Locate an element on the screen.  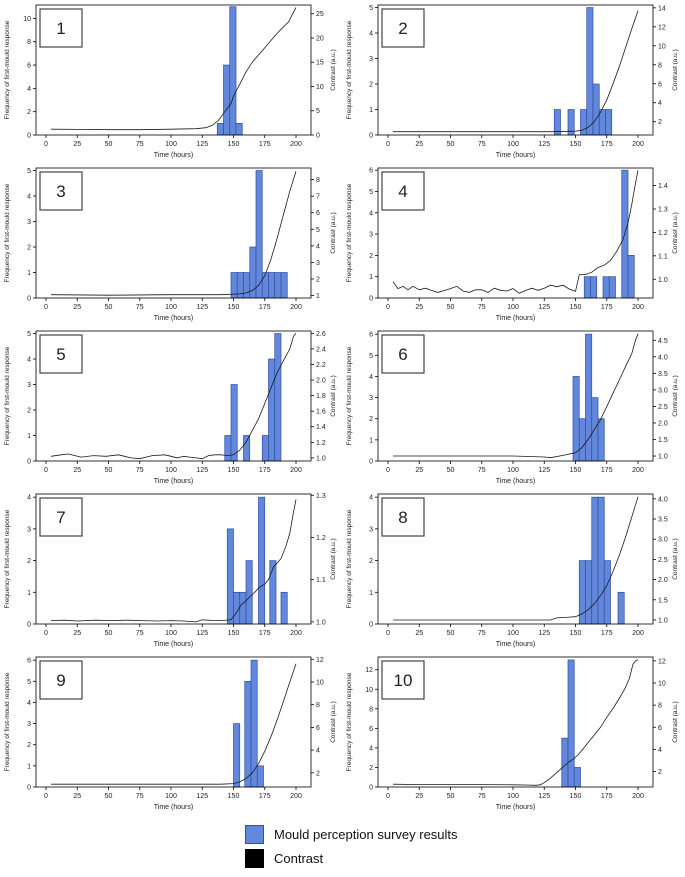
right-tick-label: 2.6 is located at coordinates (321, 334).